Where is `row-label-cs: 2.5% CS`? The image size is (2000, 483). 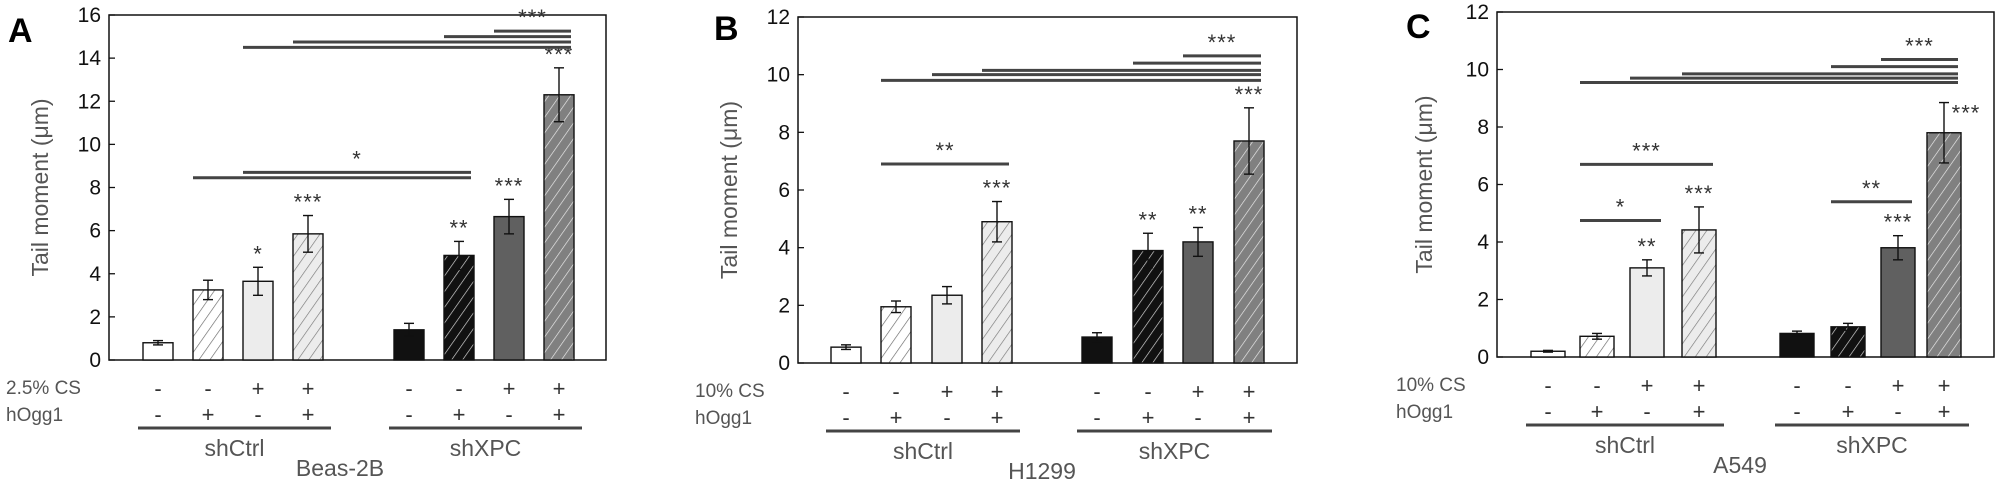
row-label-cs: 2.5% CS is located at coordinates (43, 388).